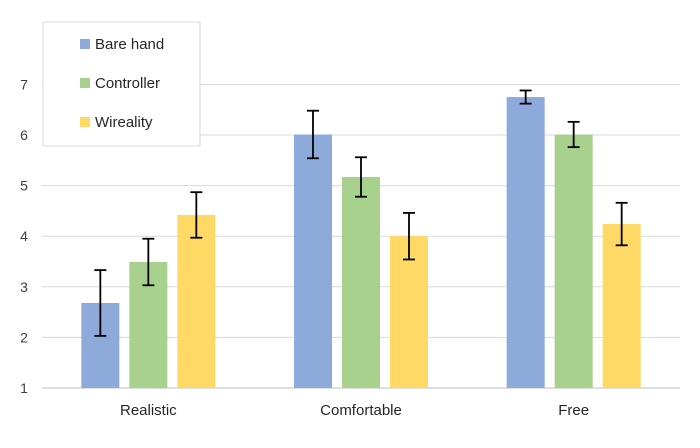 Image resolution: width=700 pixels, height=448 pixels. What do you see at coordinates (573, 134) in the screenshot?
I see `error-bar-controller-free` at bounding box center [573, 134].